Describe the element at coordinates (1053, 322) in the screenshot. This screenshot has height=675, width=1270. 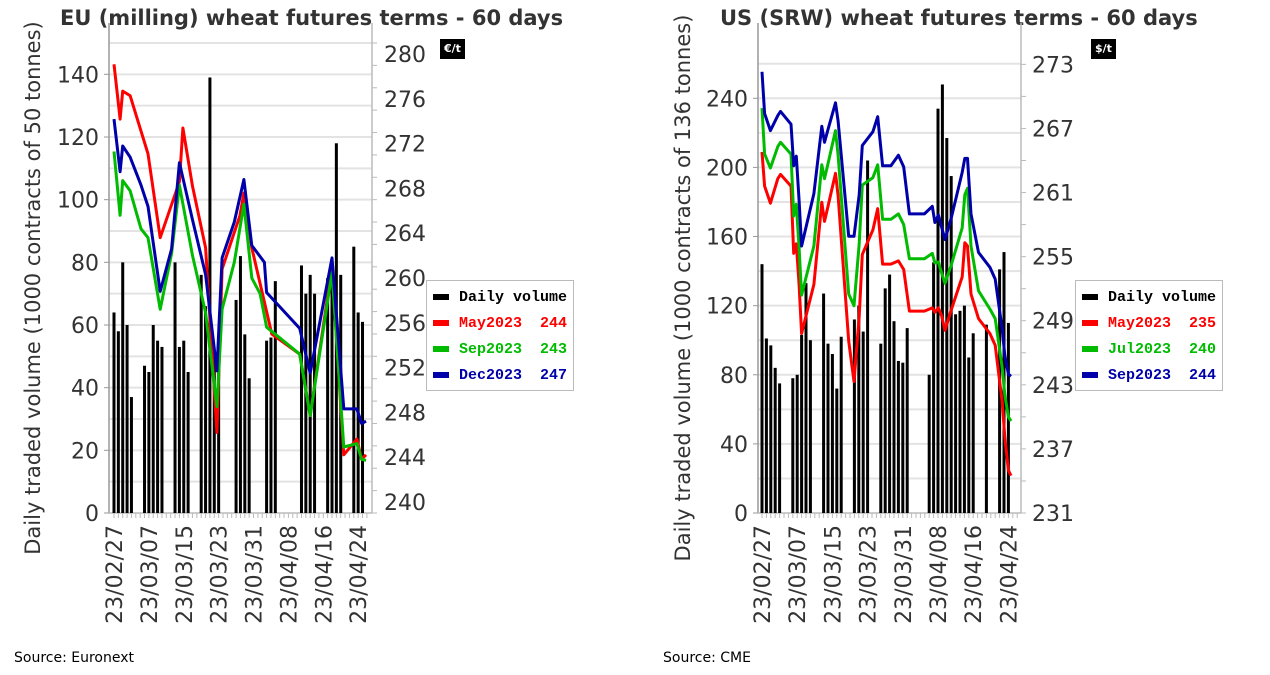
I see `us-right-tick-label: 249` at that location.